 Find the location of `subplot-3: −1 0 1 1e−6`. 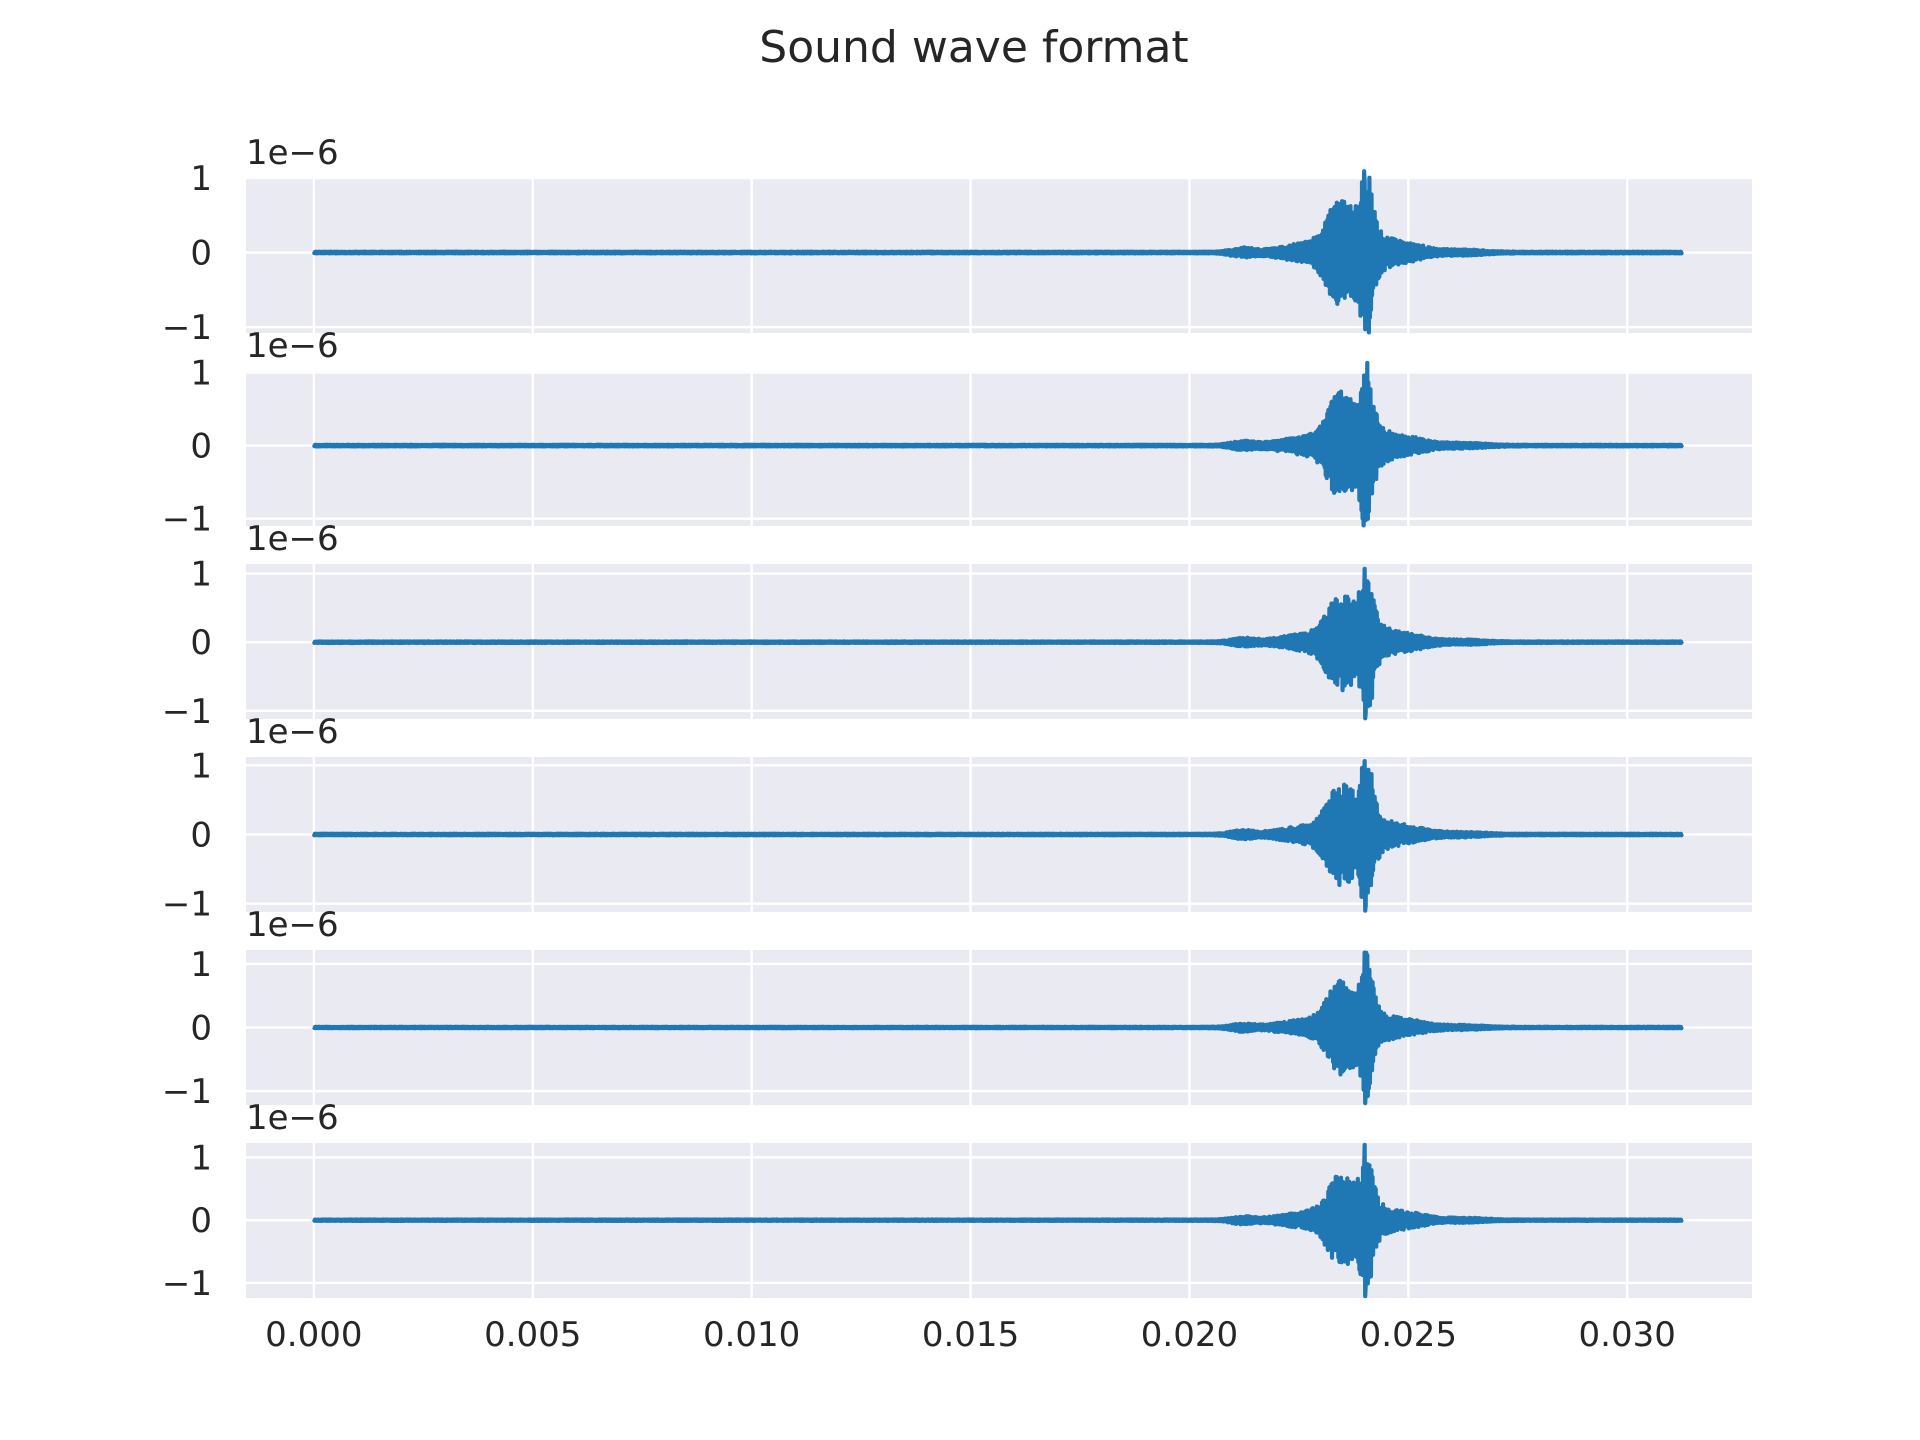

subplot-3: −1 0 1 1e−6 is located at coordinates (957, 625).